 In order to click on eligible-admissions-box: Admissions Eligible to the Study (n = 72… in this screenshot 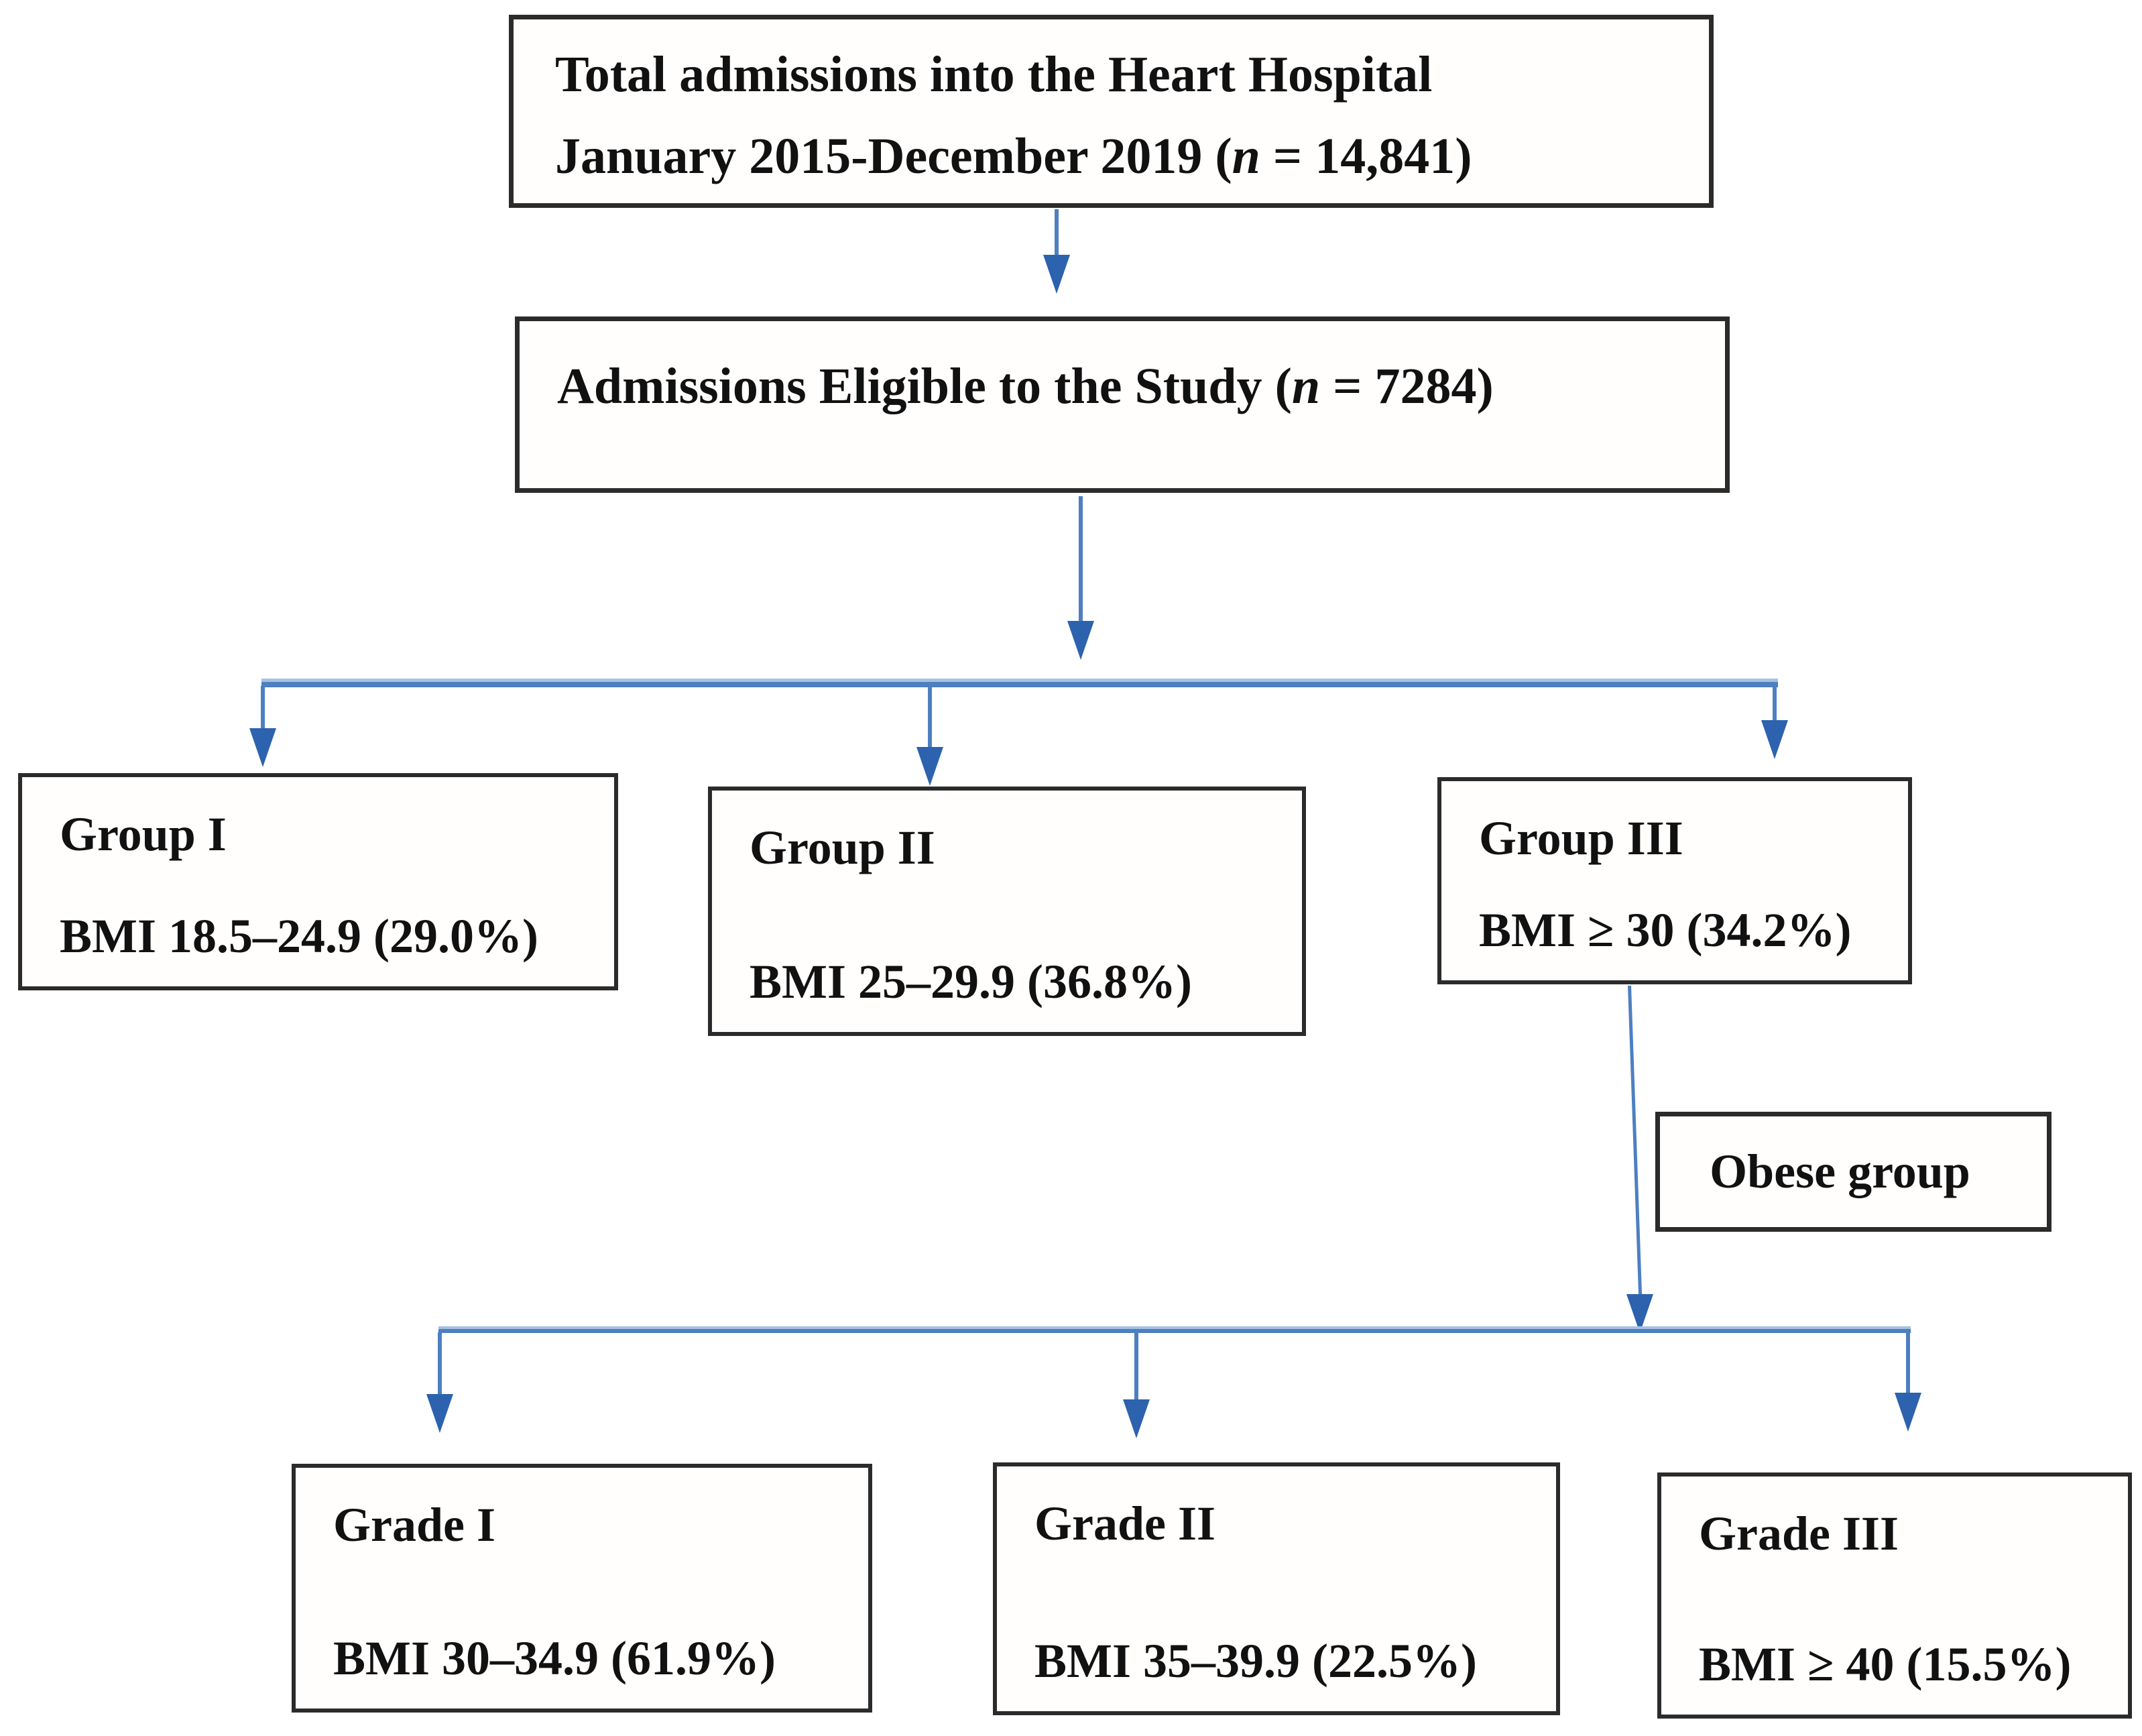, I will do `click(1122, 404)`.